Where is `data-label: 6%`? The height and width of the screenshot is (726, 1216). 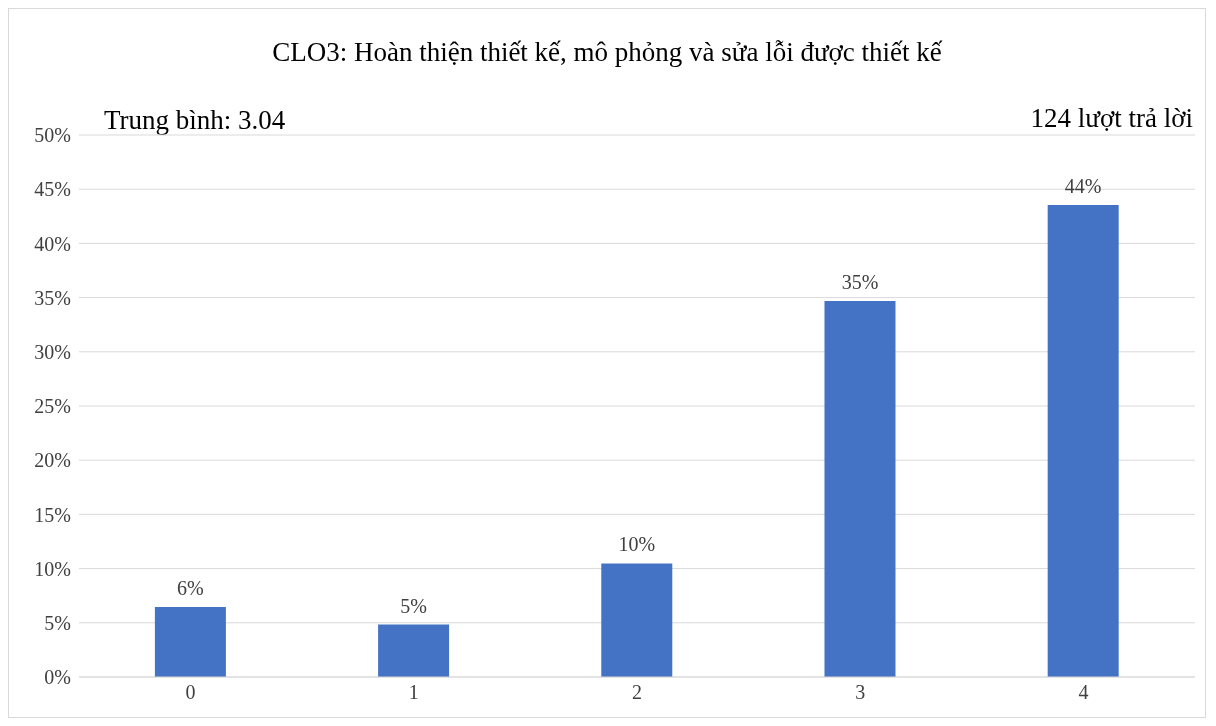 data-label: 6% is located at coordinates (190, 588).